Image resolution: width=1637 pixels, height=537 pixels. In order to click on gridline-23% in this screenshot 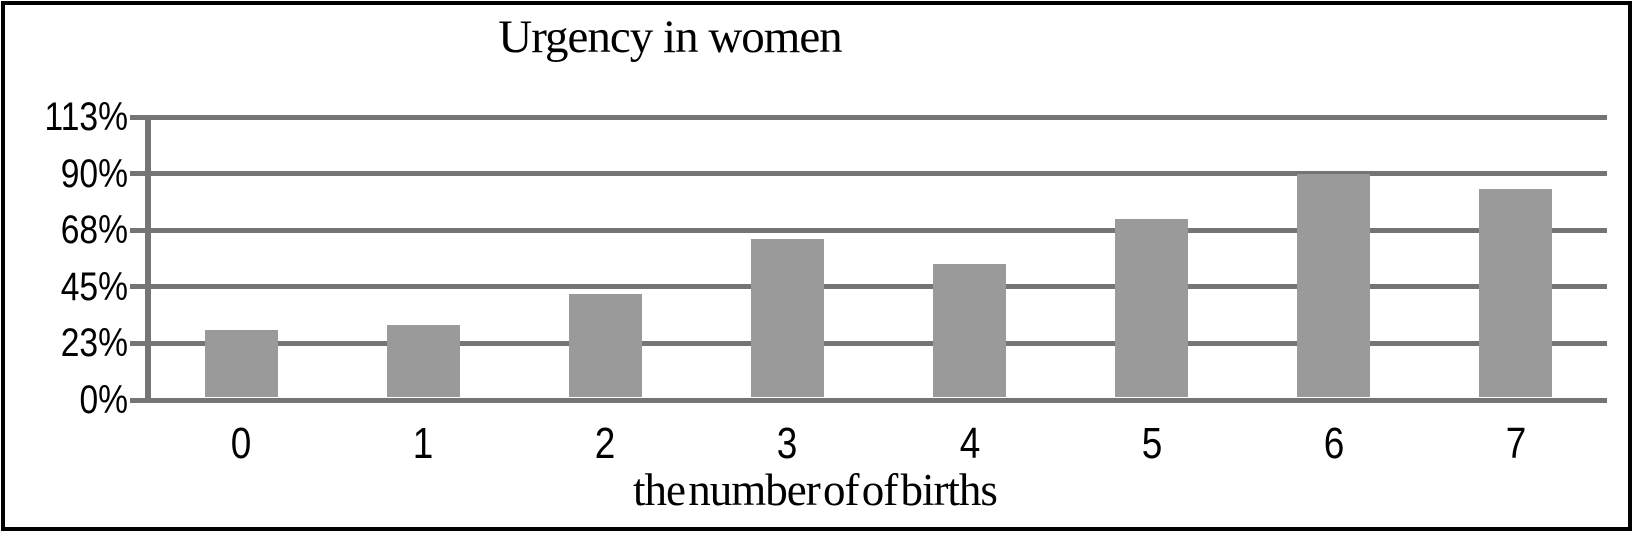, I will do `click(868, 343)`.